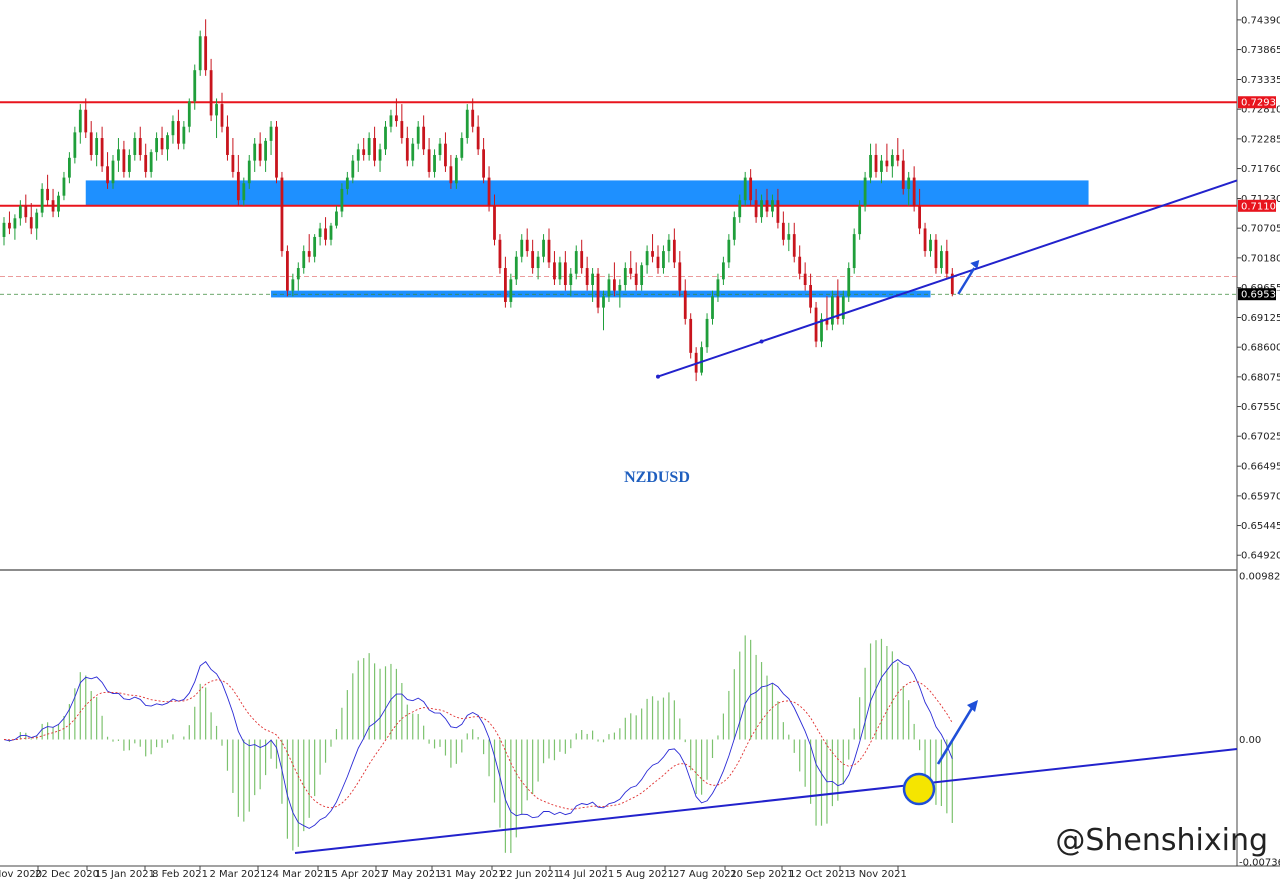  What do you see at coordinates (412, 874) in the screenshot?
I see `time-tick-label: 7 May 2021` at bounding box center [412, 874].